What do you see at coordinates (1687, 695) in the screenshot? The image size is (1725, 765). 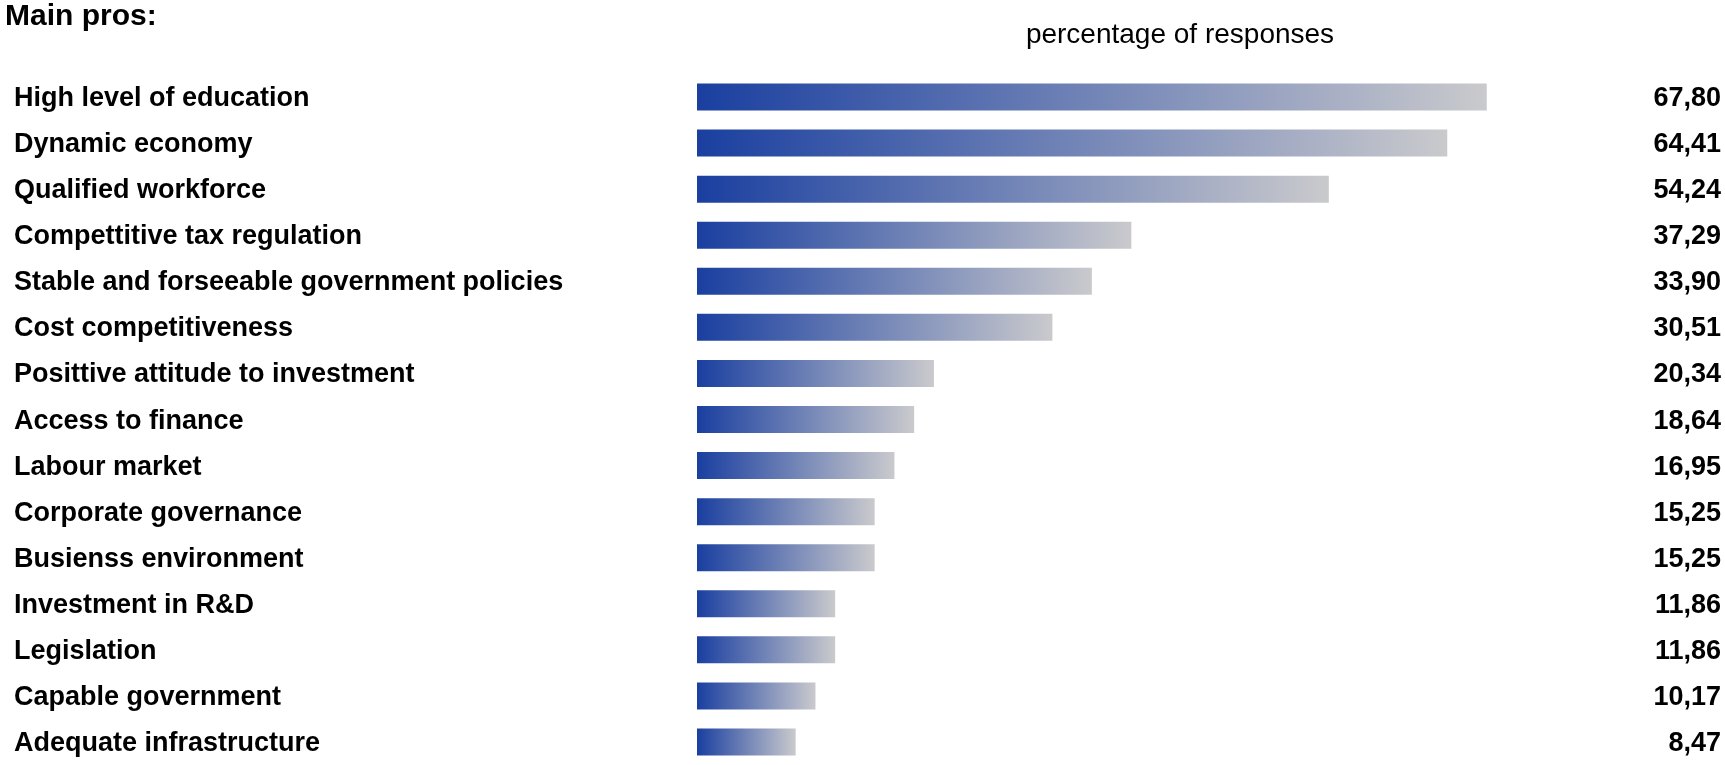 I see `data-label: 10,17` at bounding box center [1687, 695].